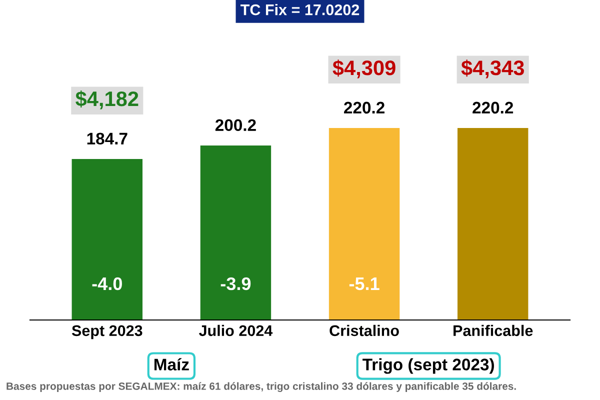 The height and width of the screenshot is (400, 600). Describe the element at coordinates (364, 69) in the screenshot. I see `text: $4,309` at that location.